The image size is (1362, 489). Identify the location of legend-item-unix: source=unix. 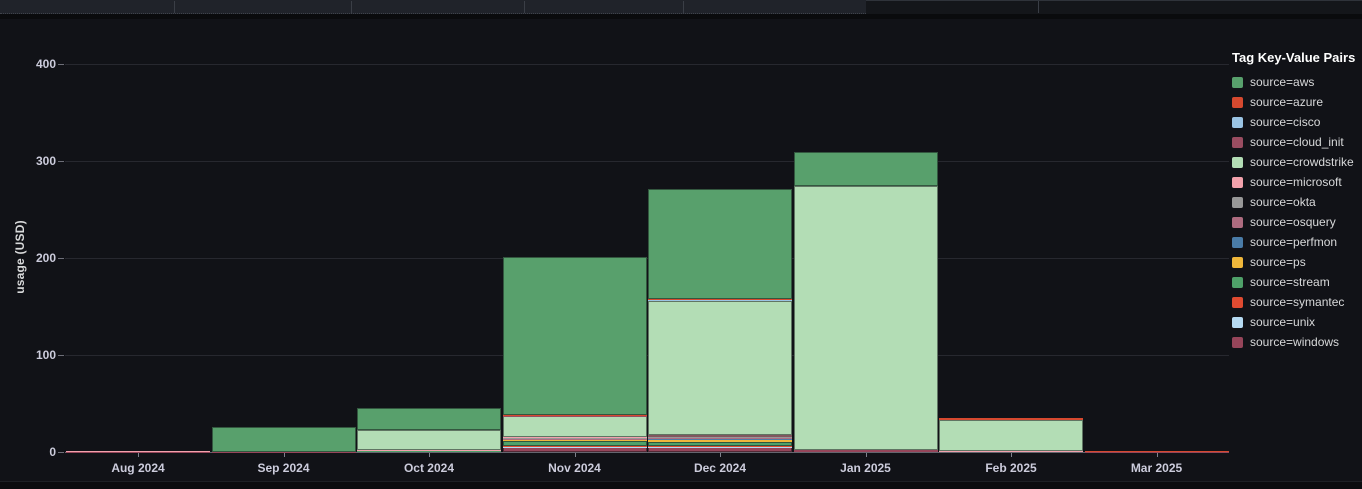
(1297, 322).